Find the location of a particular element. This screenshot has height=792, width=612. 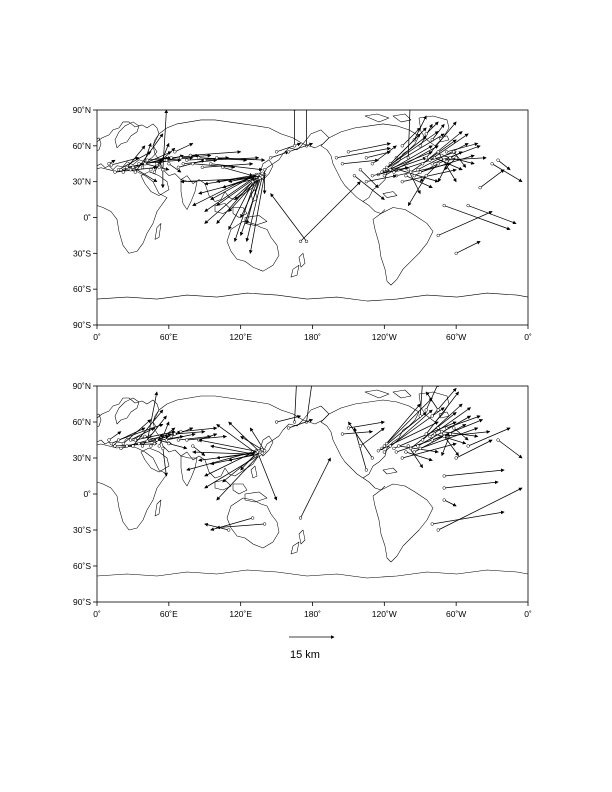

y-tick-label: 60˚S is located at coordinates (82, 289).